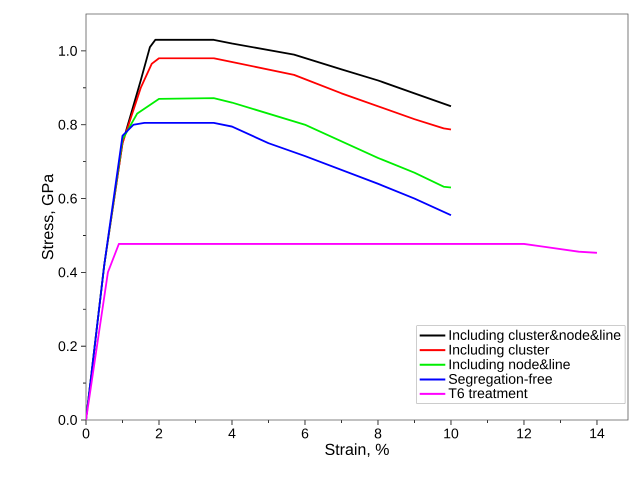 The image size is (630, 486). I want to click on y-tick-label: 1.0, so click(68, 51).